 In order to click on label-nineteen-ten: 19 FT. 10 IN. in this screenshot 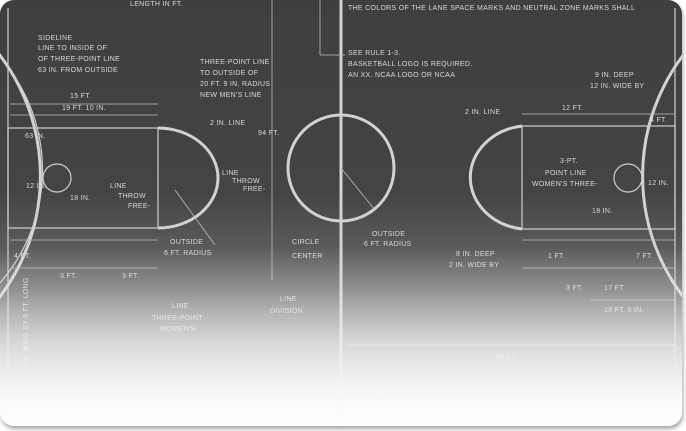, I will do `click(84, 108)`.